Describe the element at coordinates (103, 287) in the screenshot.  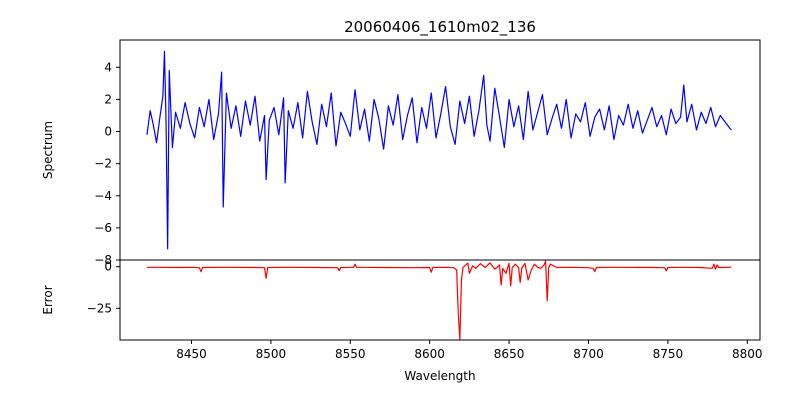
I see `error-y-axis: 0 −25` at that location.